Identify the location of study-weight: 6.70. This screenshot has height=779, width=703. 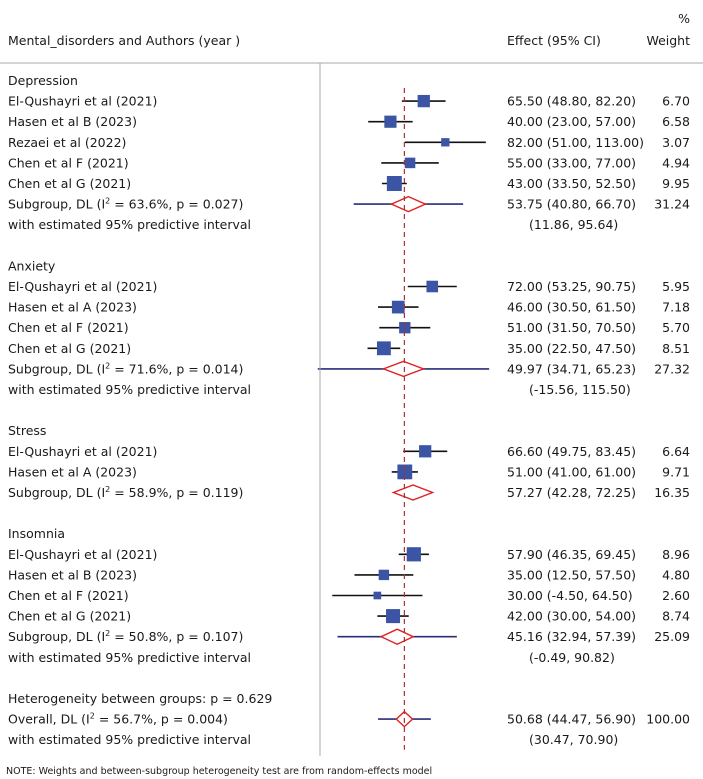
(676, 101).